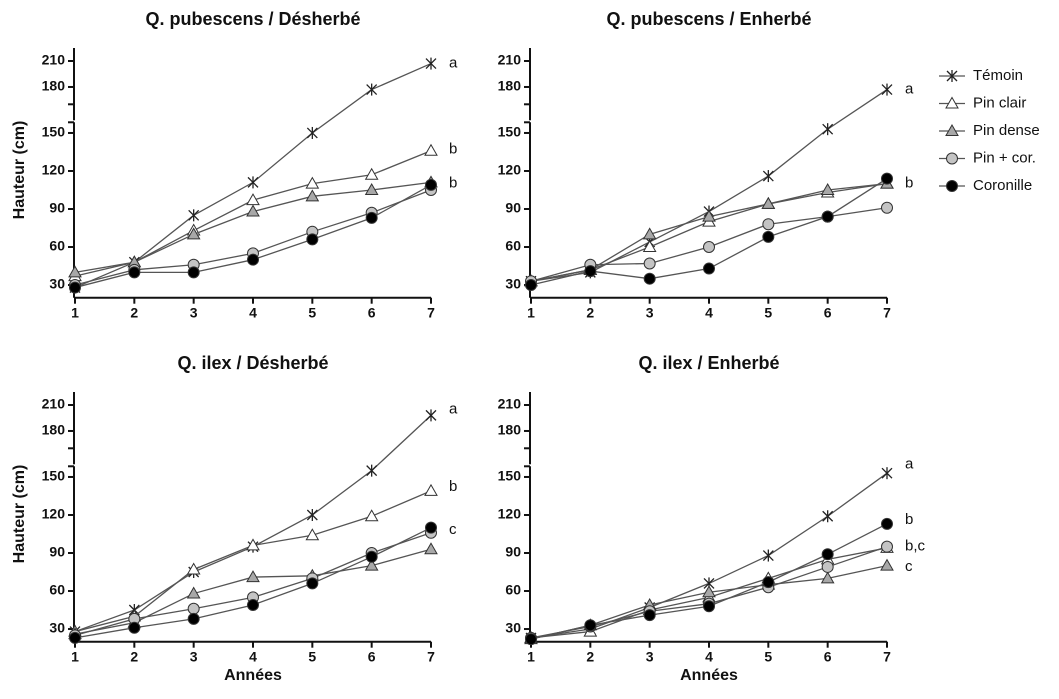  I want to click on significance-letter: b,c, so click(915, 546).